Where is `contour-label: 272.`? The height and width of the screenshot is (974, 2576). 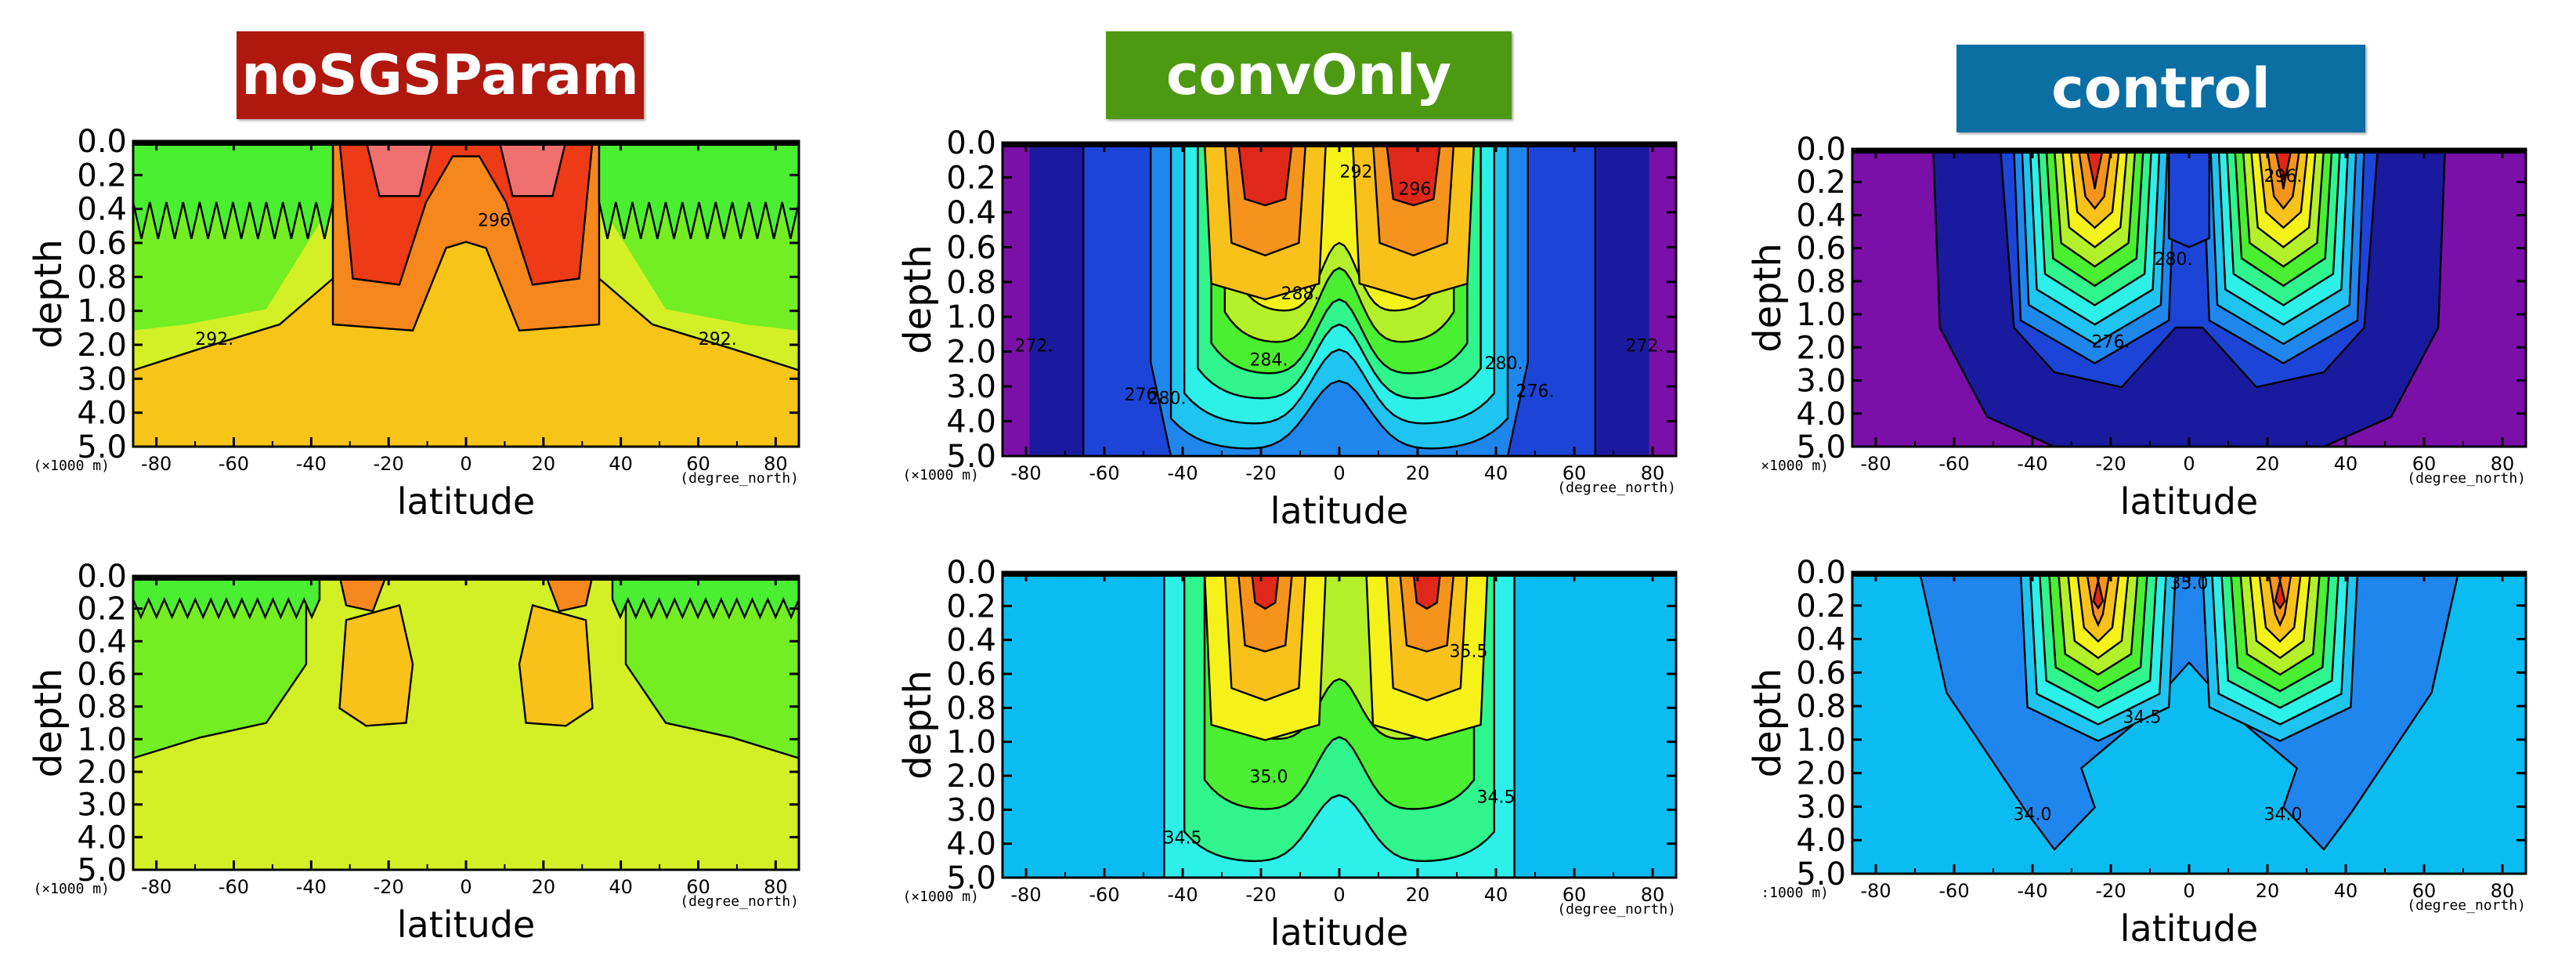
contour-label: 272. is located at coordinates (1645, 347).